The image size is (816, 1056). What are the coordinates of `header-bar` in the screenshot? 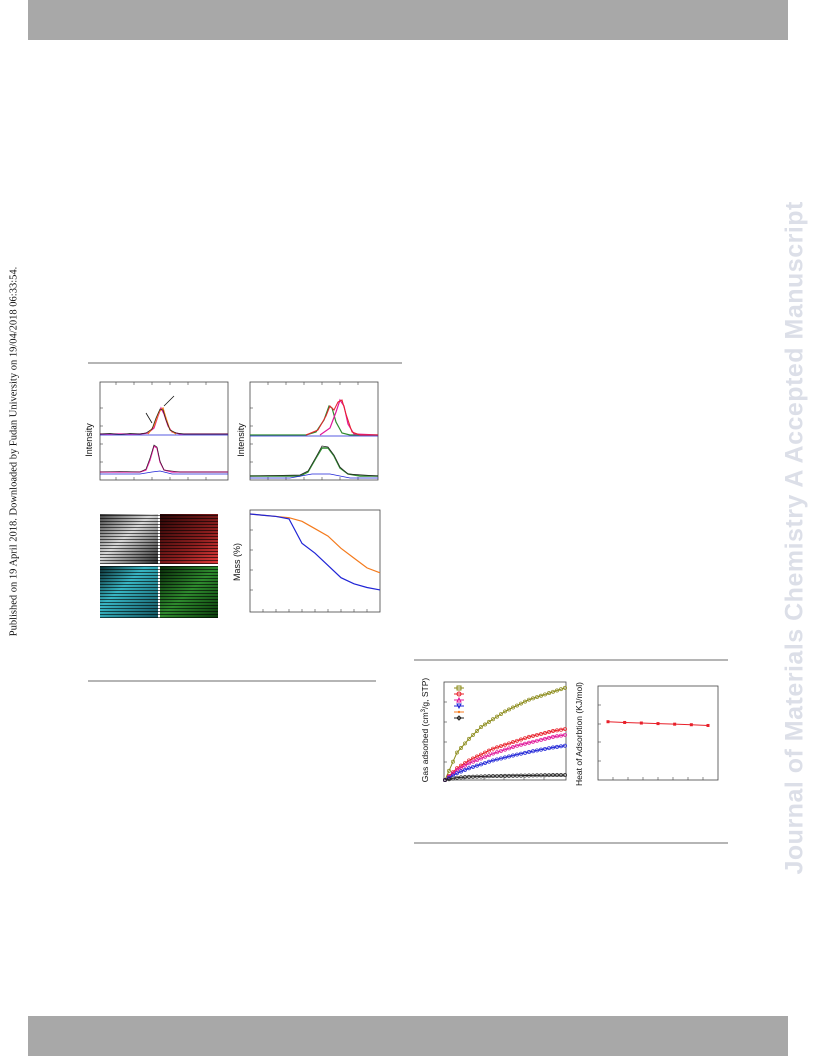 It's located at (408, 20).